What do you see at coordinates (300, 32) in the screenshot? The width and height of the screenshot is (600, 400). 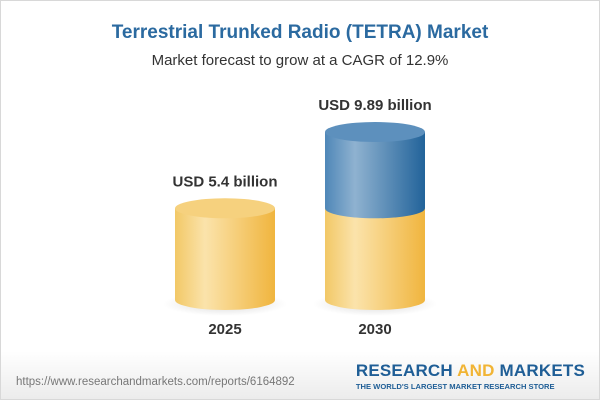 I see `chart-title: Terrestrial Trunked Radio (TETRA) Market` at bounding box center [300, 32].